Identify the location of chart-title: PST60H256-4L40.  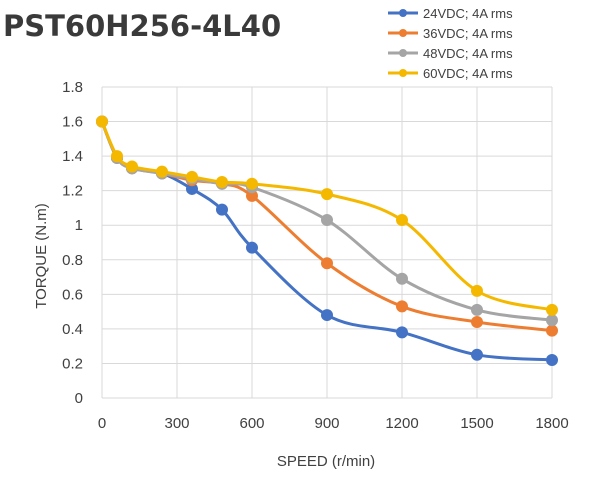
(142, 26).